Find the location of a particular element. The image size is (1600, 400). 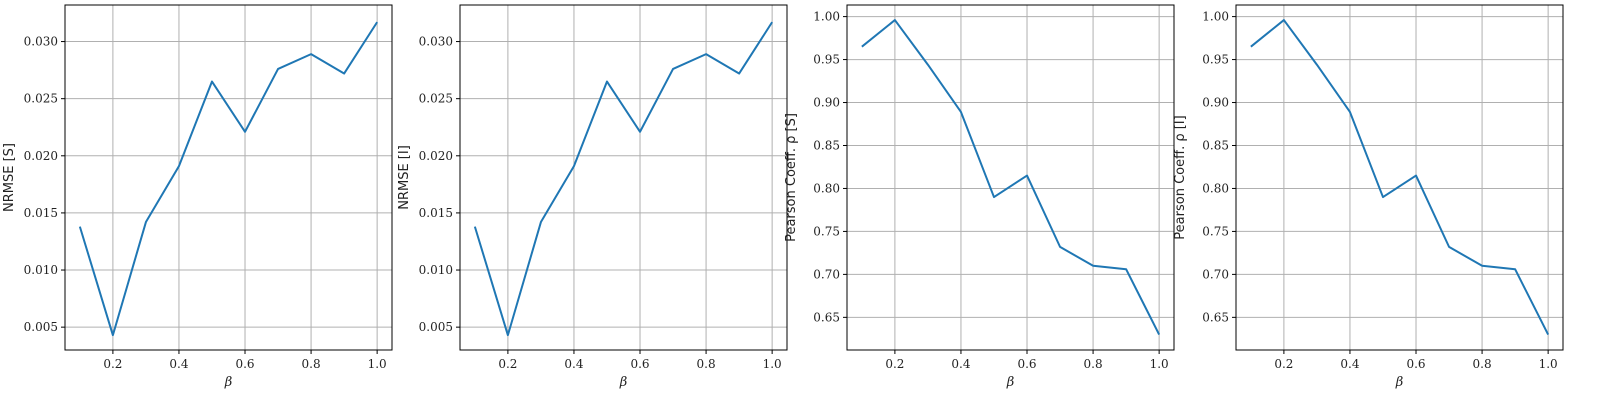

y-axis-label: Pearson Coeff. ρ [S] is located at coordinates (791, 177).